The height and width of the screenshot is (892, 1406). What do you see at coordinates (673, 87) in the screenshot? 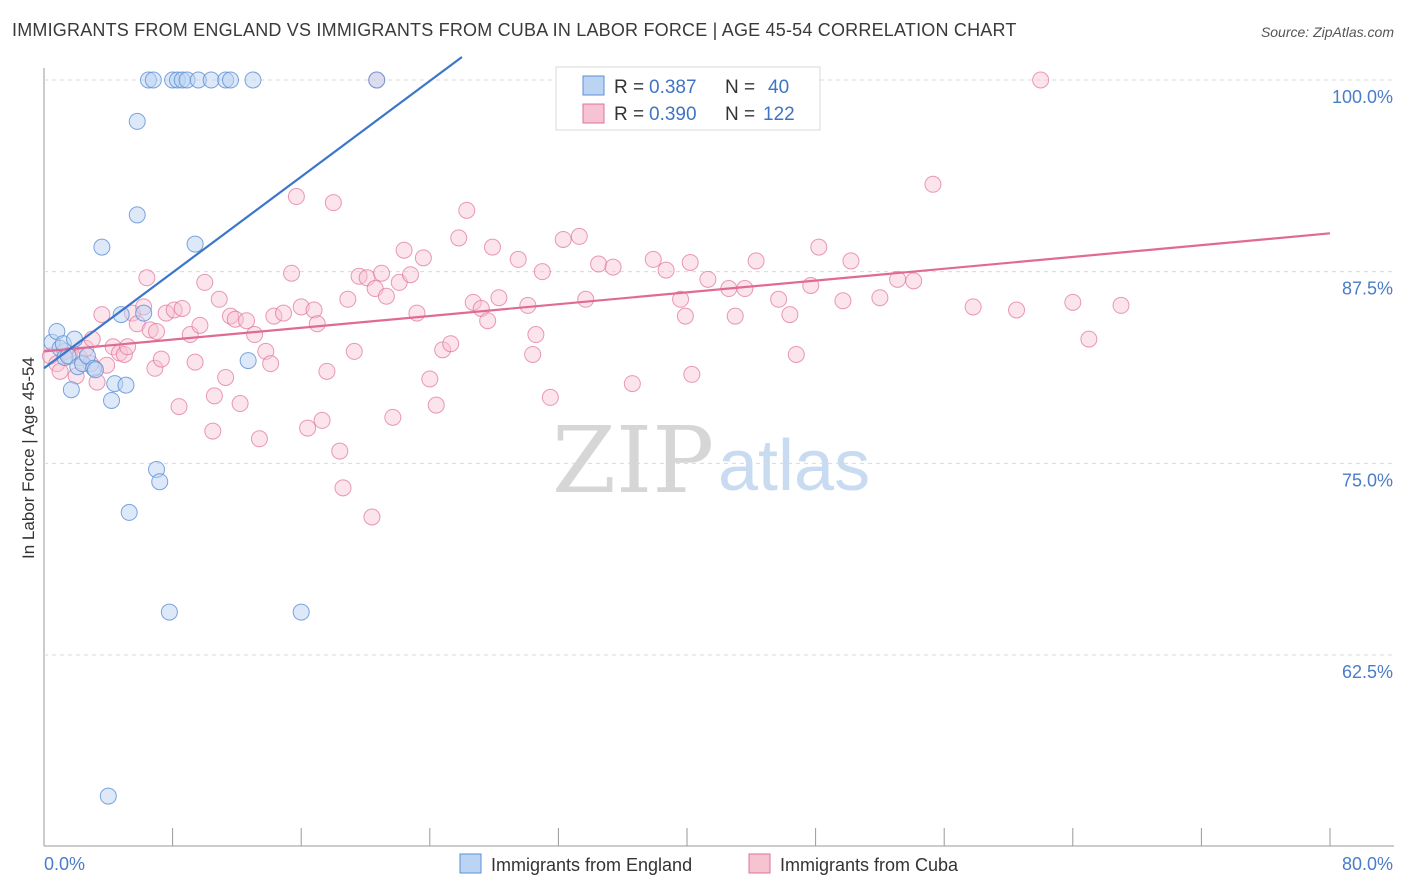
I see `england-r-value: 0.387` at bounding box center [673, 87].